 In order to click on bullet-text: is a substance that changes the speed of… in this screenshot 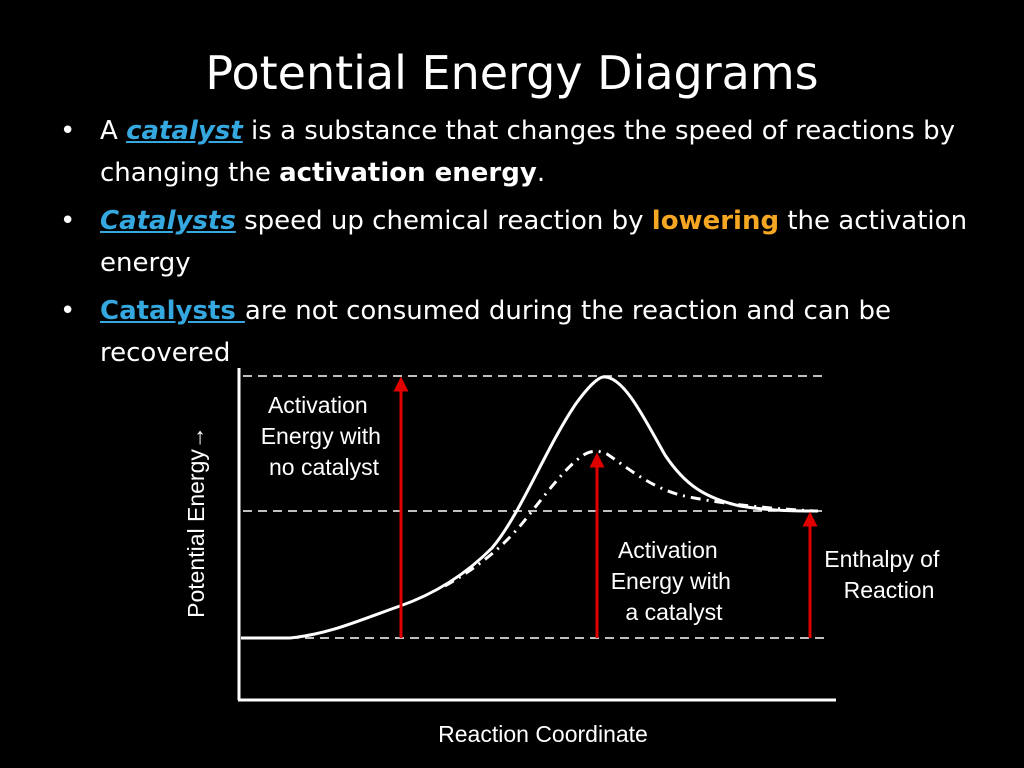, I will do `click(527, 152)`.